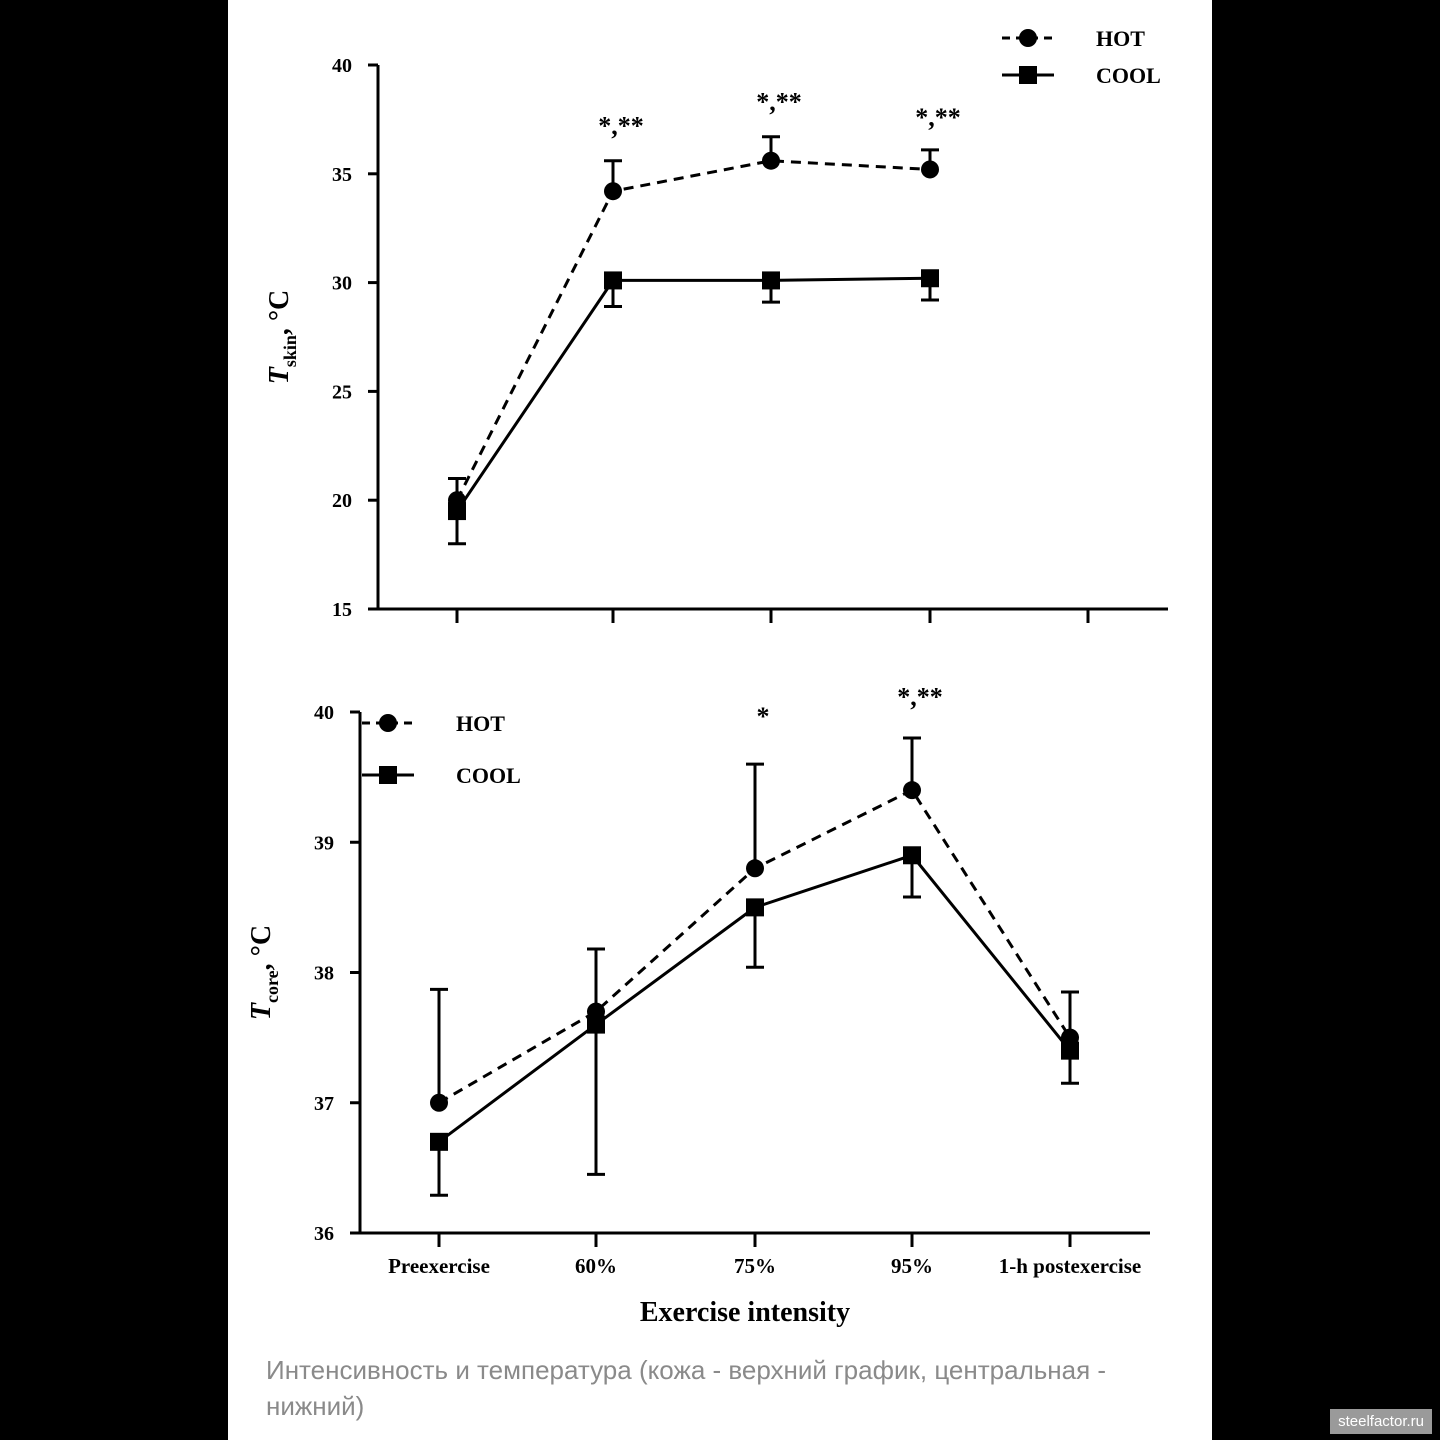 Image resolution: width=1440 pixels, height=1440 pixels. Describe the element at coordinates (693, 394) in the screenshot. I see `panel1-cool-line` at that location.